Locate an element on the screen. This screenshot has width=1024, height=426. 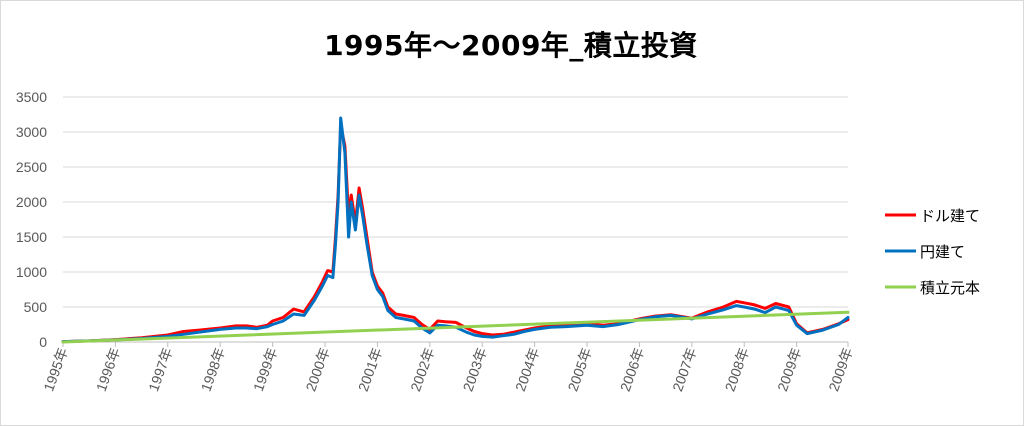
x-tick-label: 1998年 is located at coordinates (213, 370).